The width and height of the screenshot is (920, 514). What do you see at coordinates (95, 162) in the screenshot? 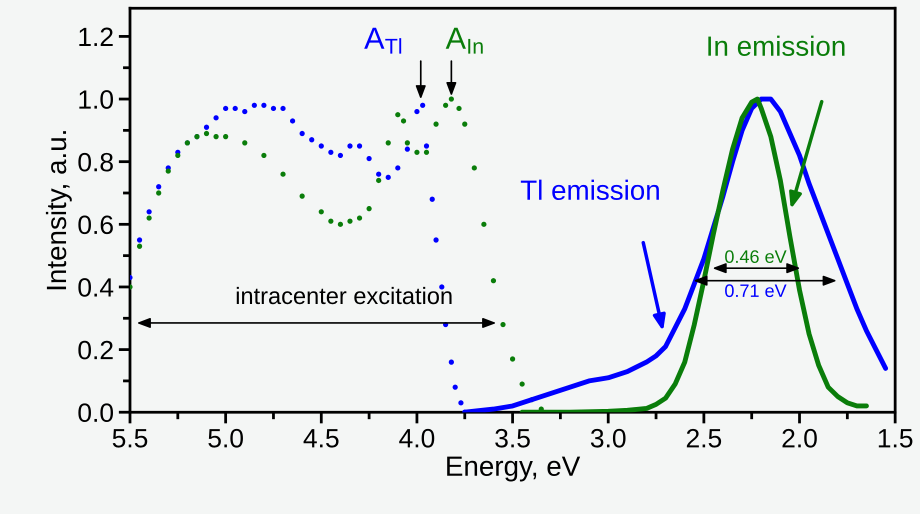
I see `y-tick-label: 0.8` at bounding box center [95, 162].